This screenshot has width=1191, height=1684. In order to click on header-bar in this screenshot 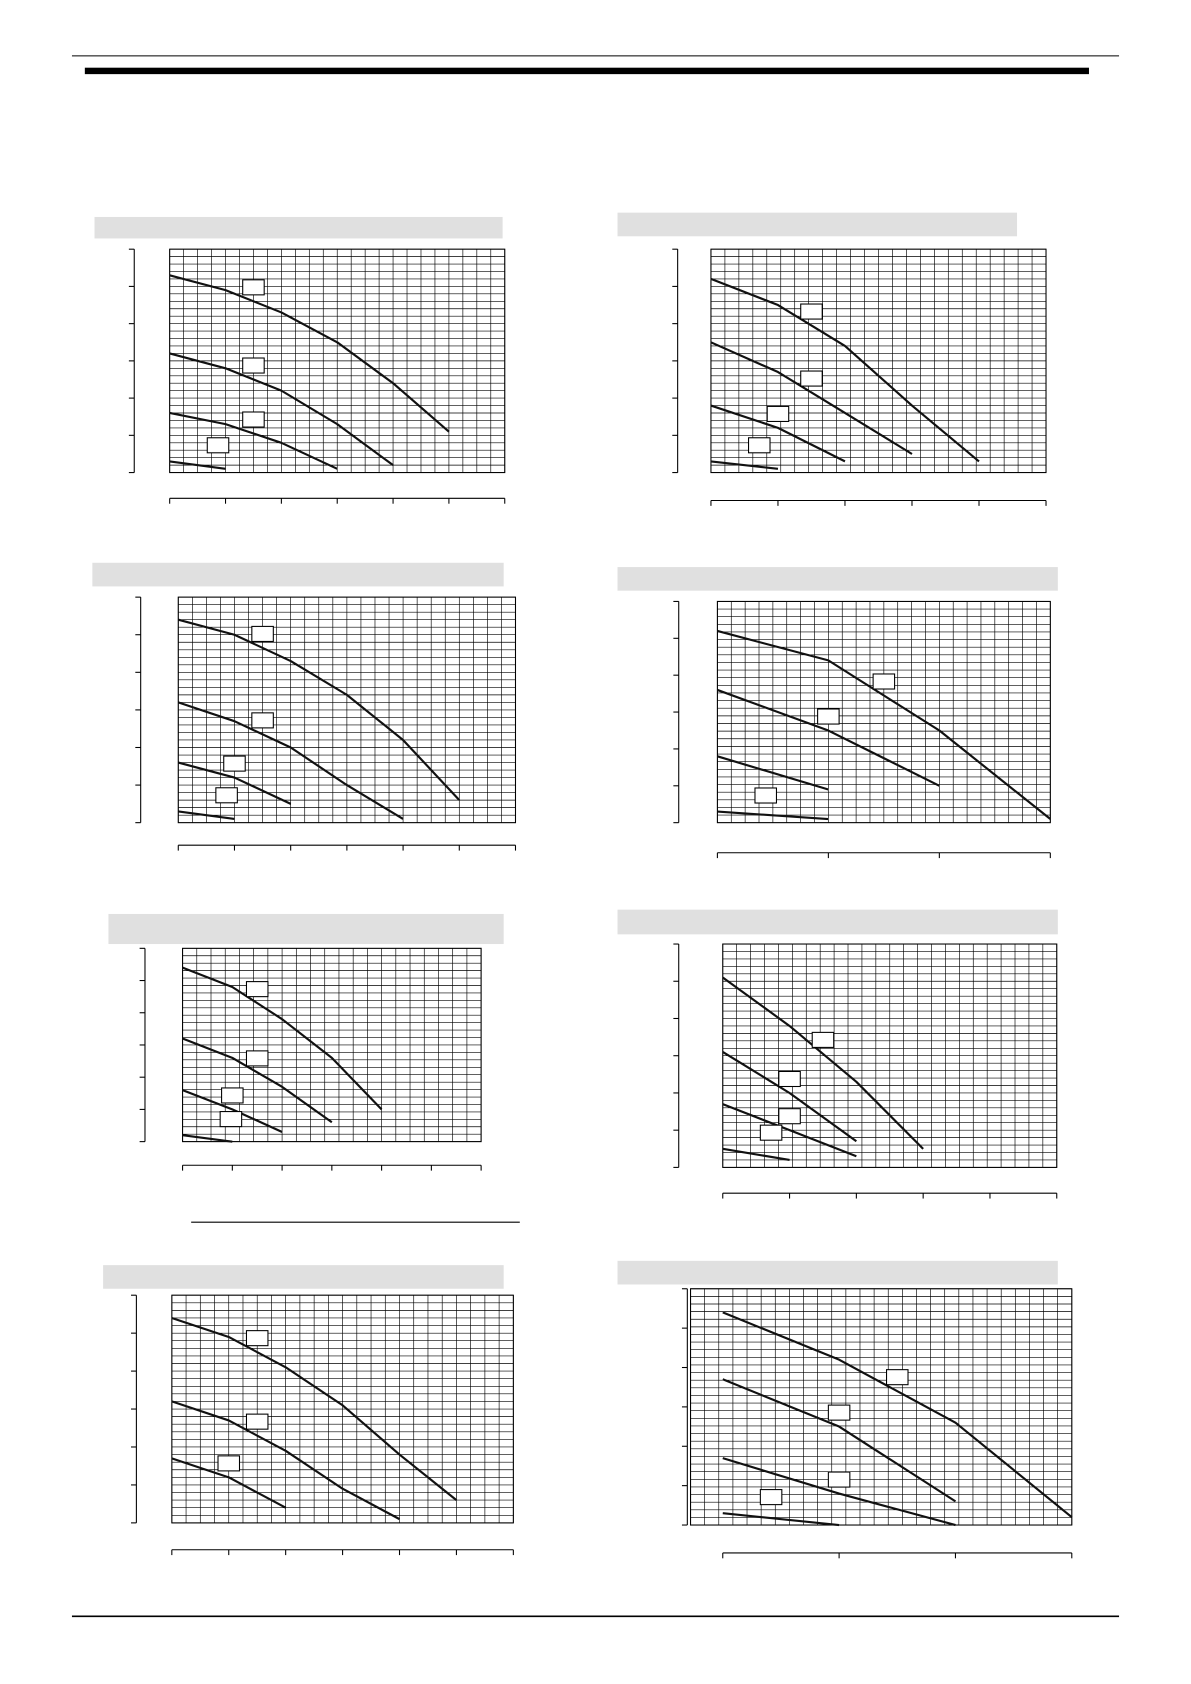, I will do `click(586, 71)`.